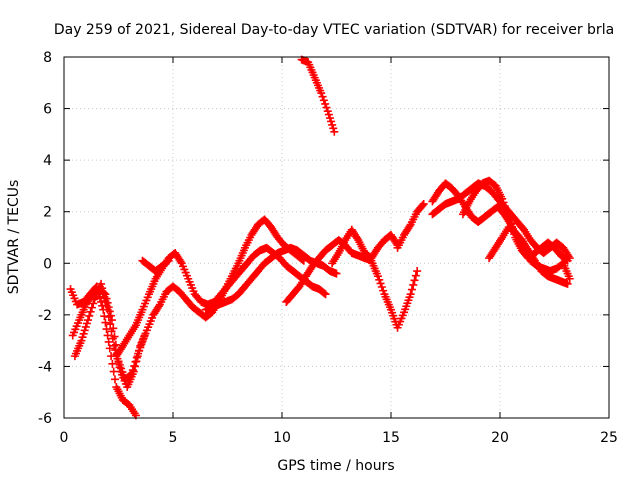  What do you see at coordinates (64, 438) in the screenshot?
I see `x-tick-label: 0` at bounding box center [64, 438].